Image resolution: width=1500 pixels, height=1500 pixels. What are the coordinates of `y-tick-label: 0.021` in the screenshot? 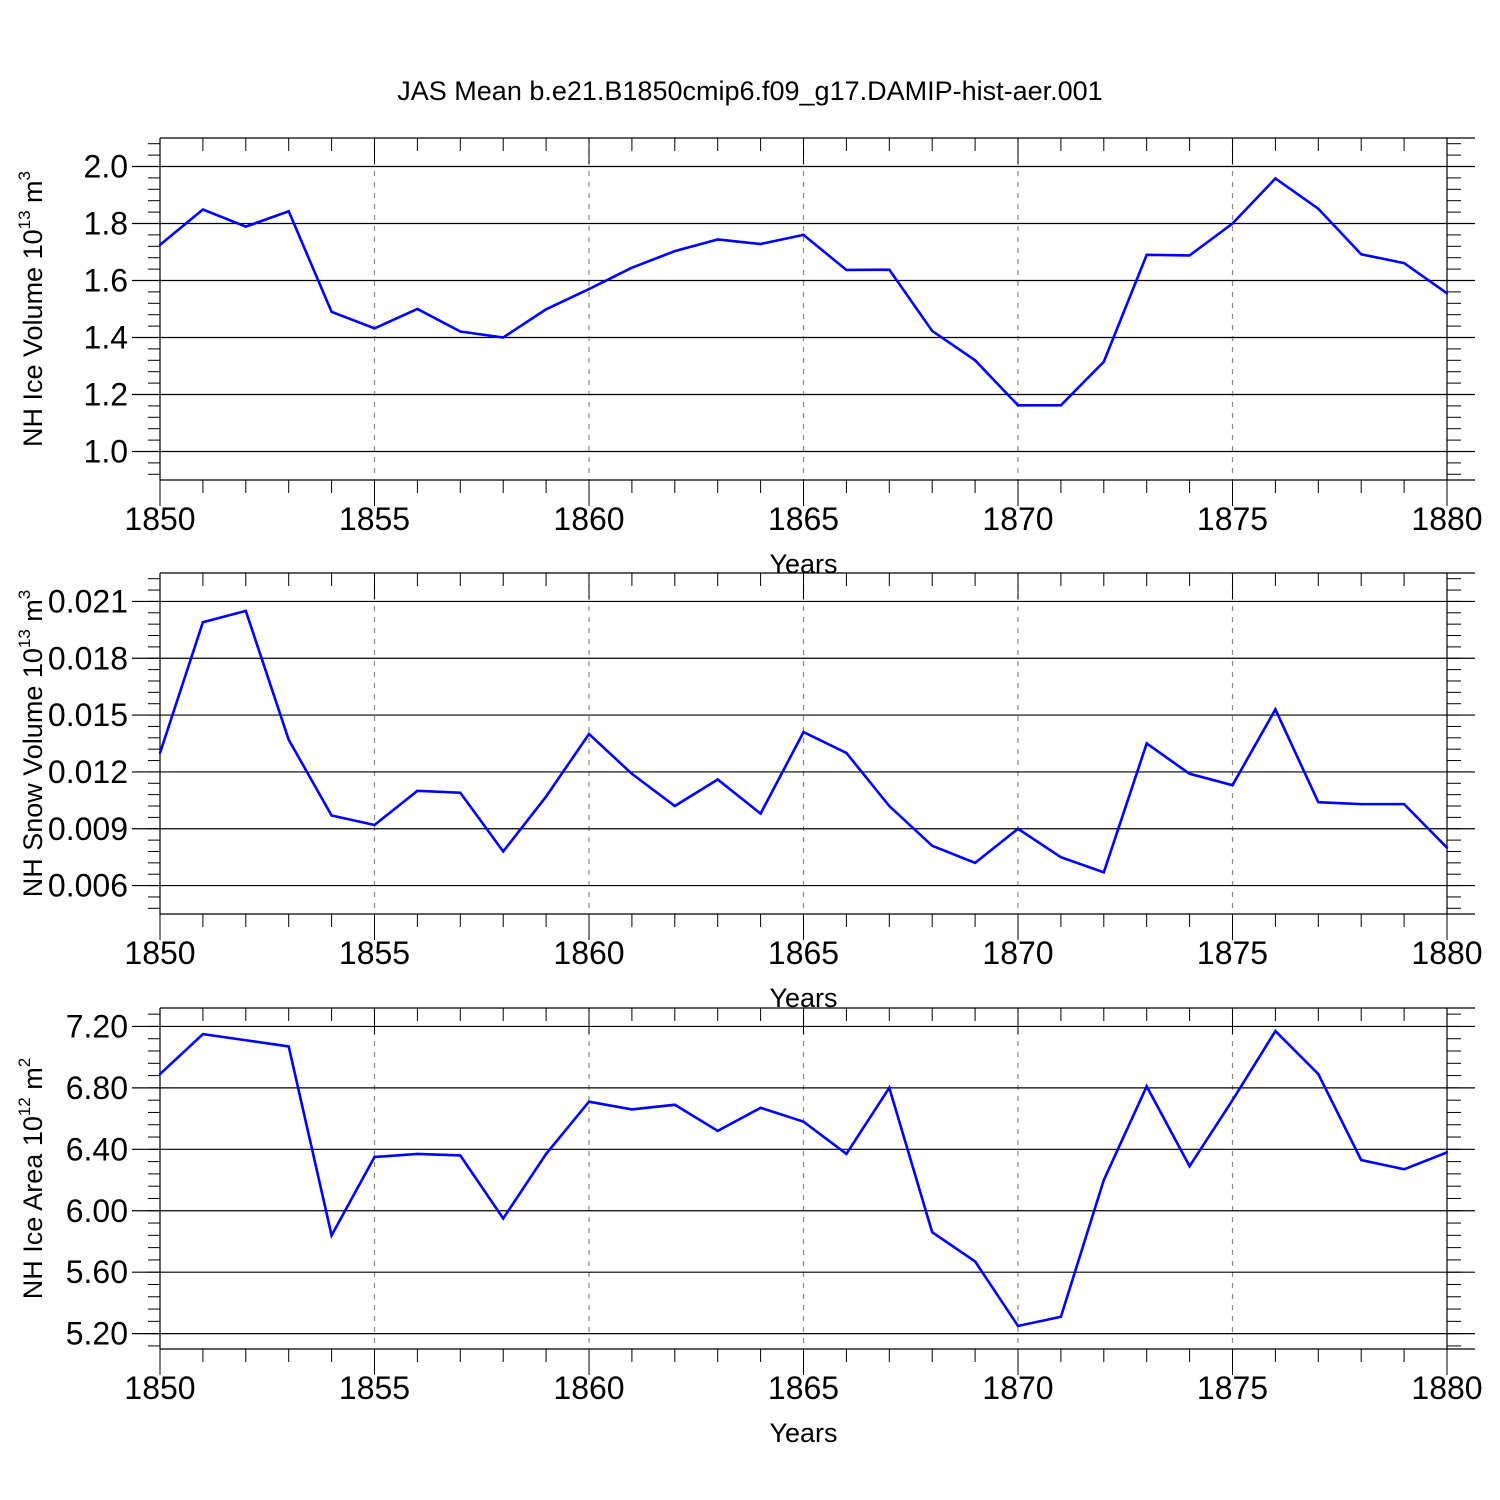 It's located at (88, 601).